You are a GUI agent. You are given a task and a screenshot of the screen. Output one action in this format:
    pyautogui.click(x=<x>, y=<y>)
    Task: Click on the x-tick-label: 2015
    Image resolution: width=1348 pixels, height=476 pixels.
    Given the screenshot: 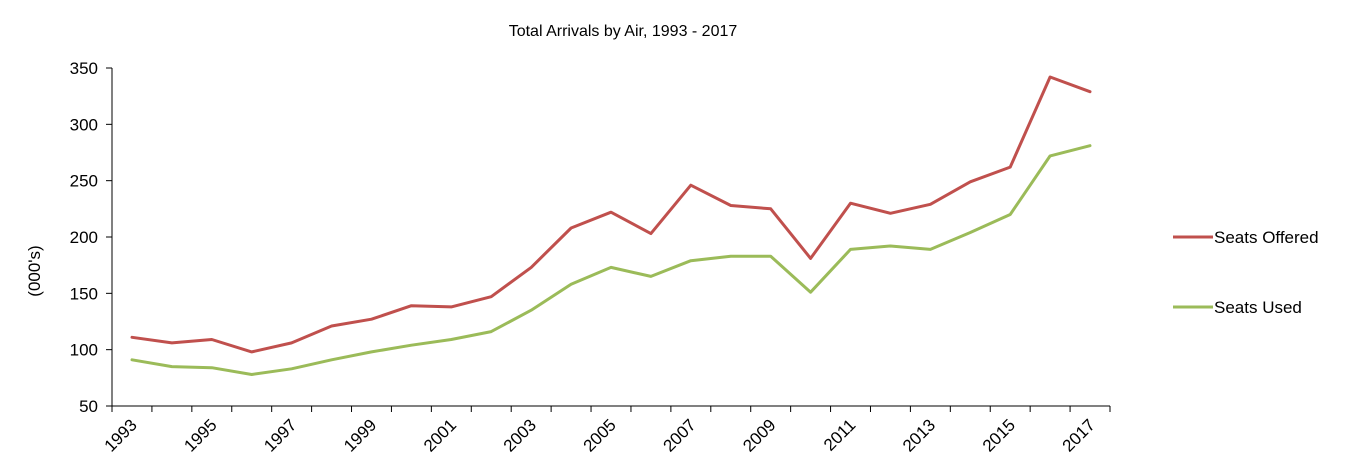 What is the action you would take?
    pyautogui.click(x=999, y=435)
    